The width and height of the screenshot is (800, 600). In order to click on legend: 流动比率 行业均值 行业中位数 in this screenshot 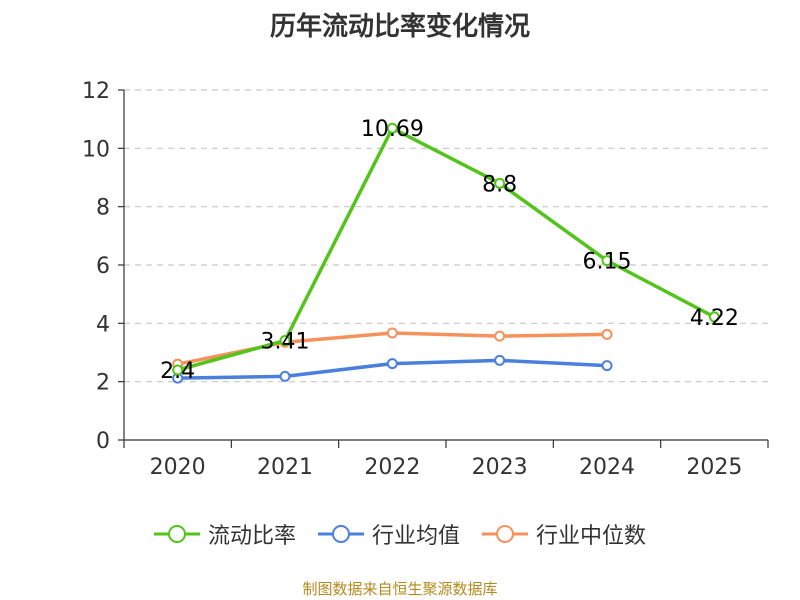, I will do `click(400, 534)`.